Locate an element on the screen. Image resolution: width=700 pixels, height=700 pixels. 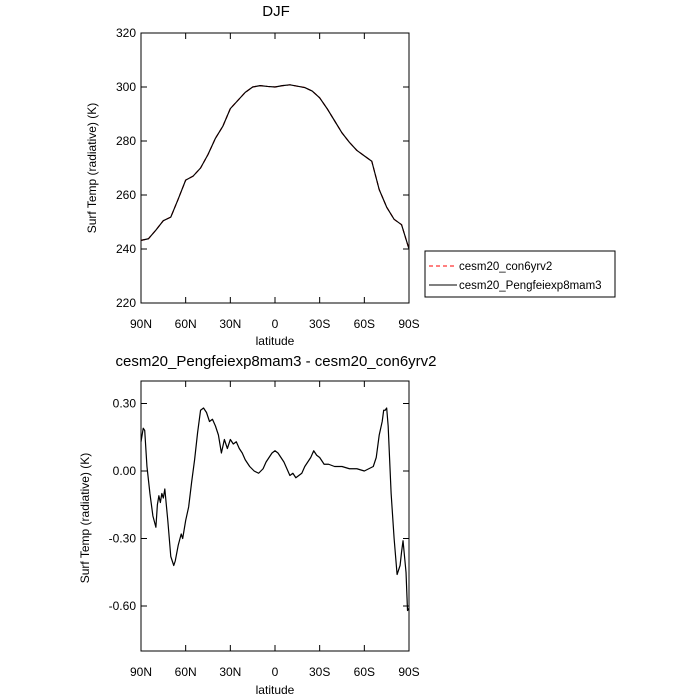
top-y-tick-label: 280 is located at coordinates (126, 141).